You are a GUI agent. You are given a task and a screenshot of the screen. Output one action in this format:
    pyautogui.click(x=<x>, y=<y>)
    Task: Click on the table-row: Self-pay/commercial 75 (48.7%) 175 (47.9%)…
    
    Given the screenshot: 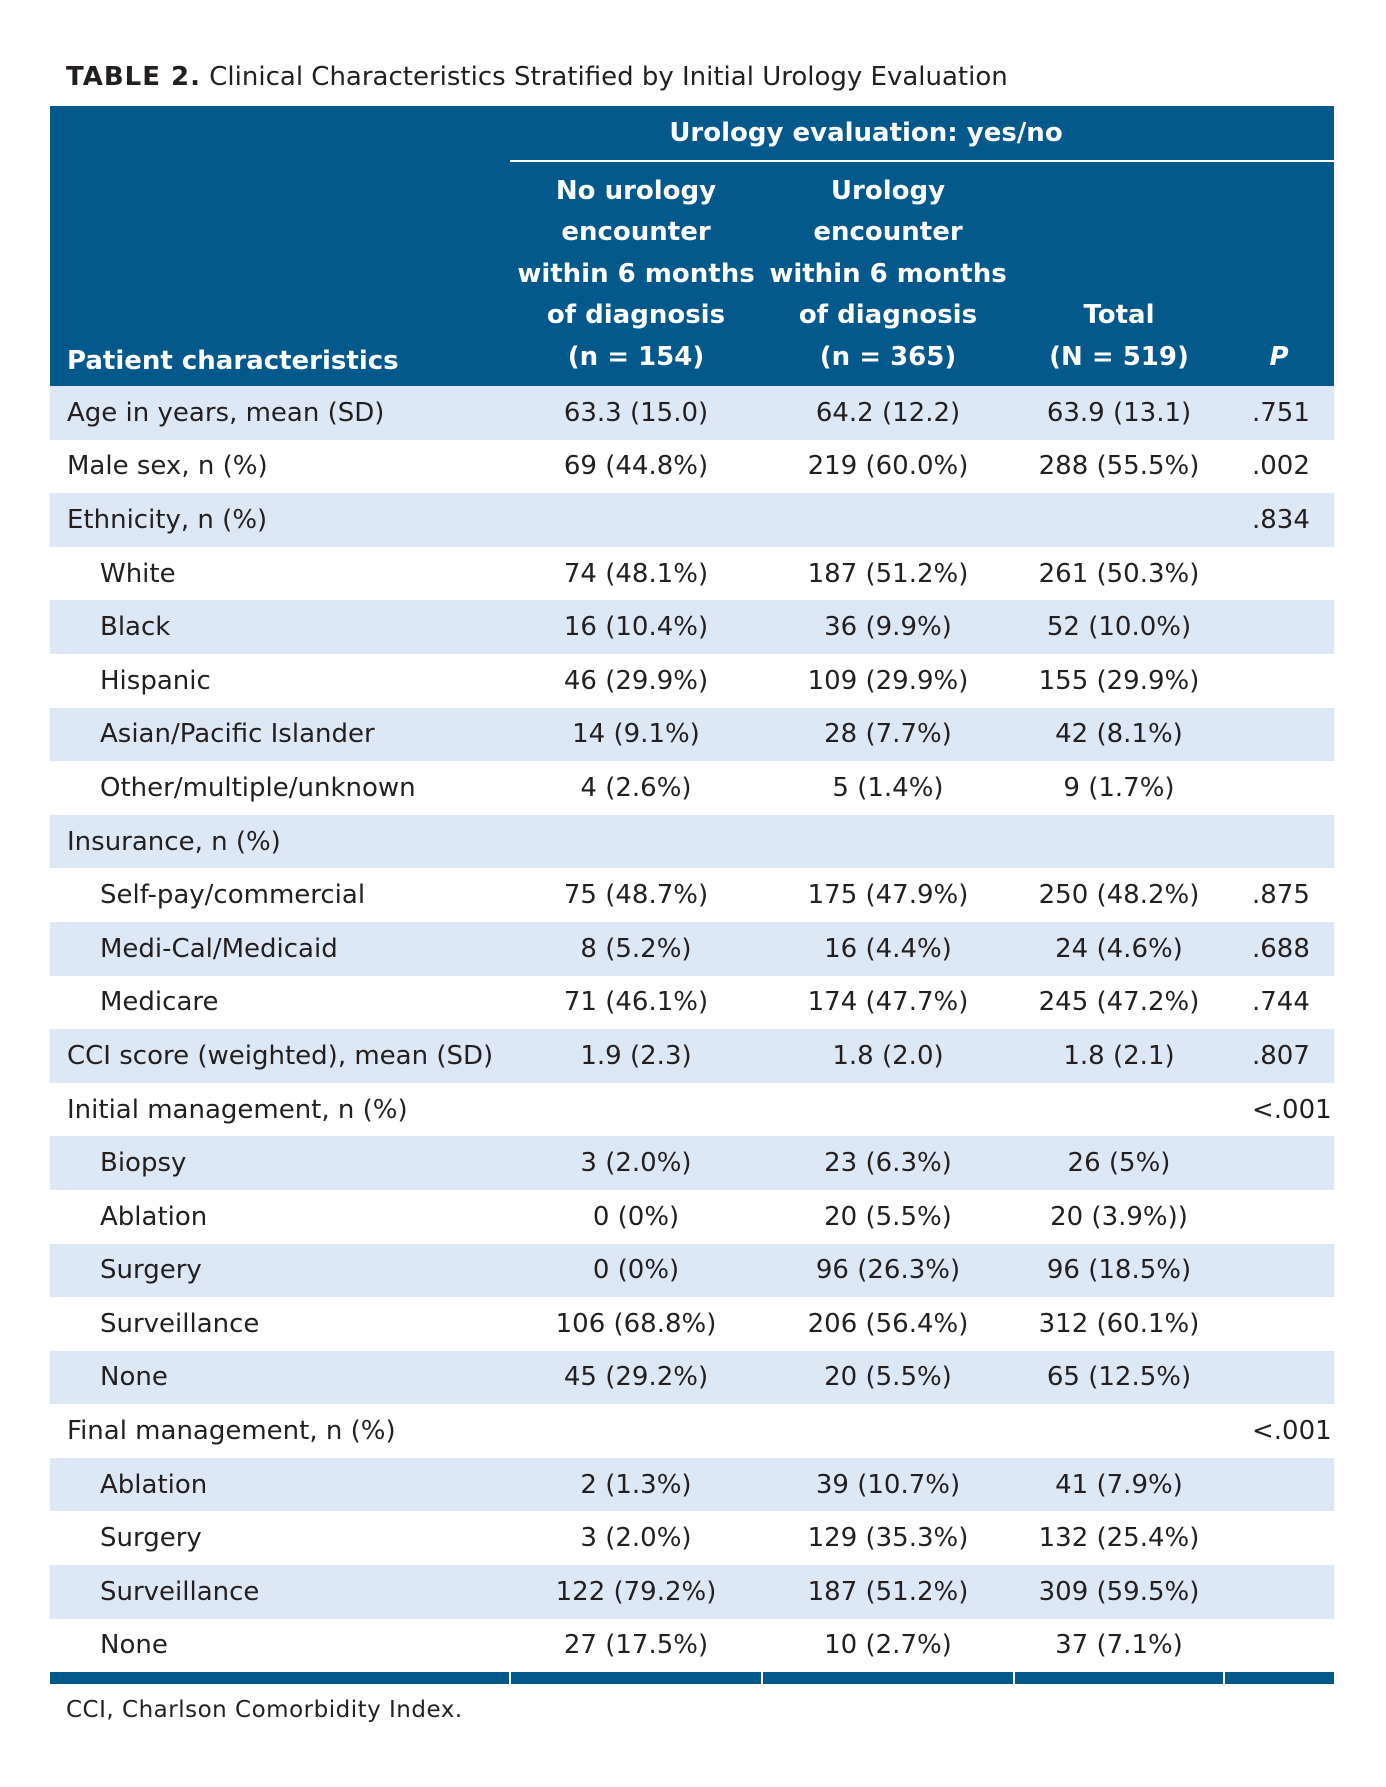 What is the action you would take?
    pyautogui.click(x=692, y=895)
    